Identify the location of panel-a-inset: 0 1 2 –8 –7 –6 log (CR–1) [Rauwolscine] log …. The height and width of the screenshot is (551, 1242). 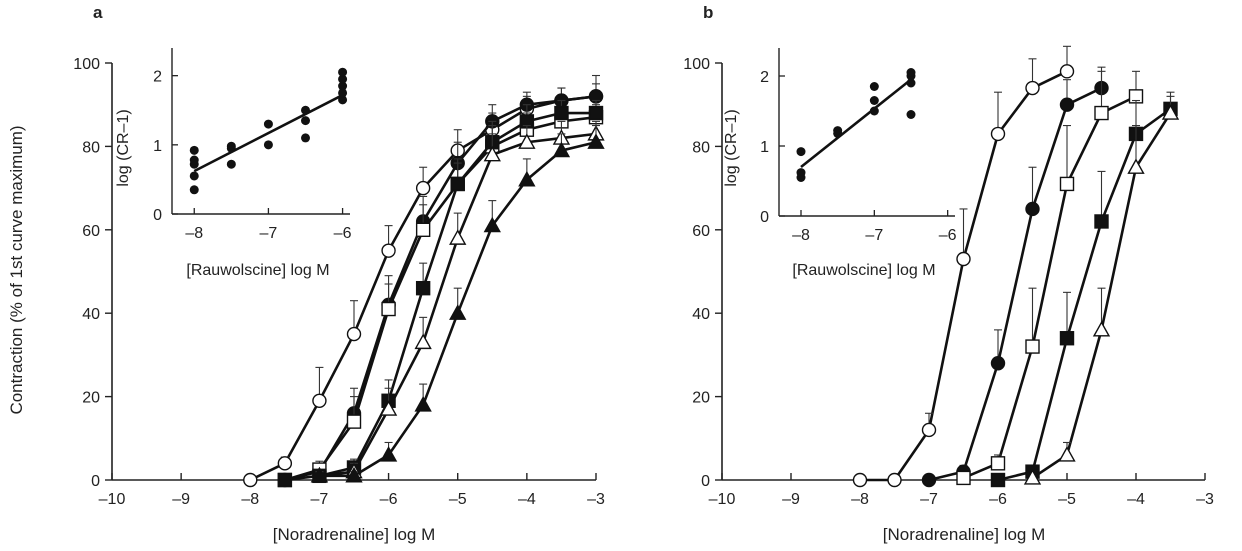
(233, 163).